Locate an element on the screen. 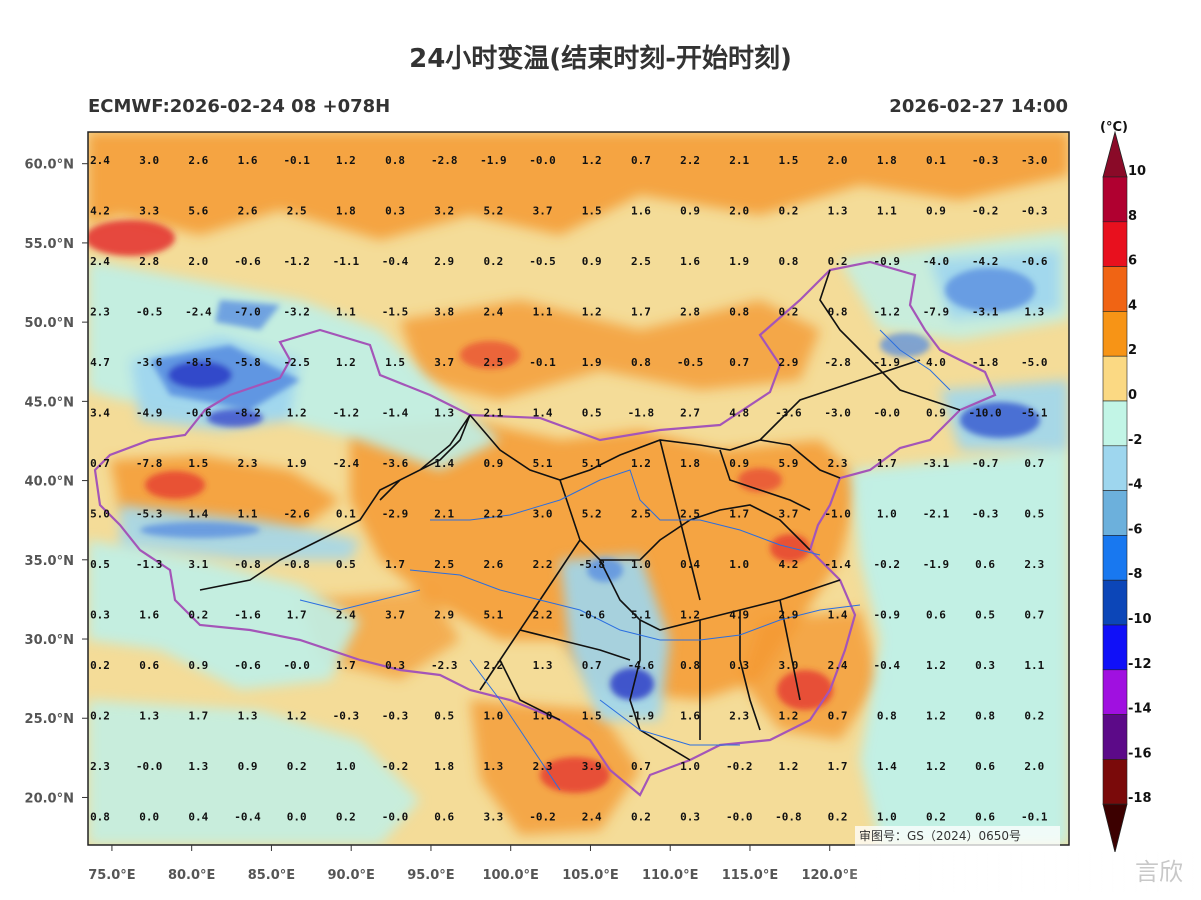 The height and width of the screenshot is (900, 1201). station-value: 0.2 is located at coordinates (100, 716).